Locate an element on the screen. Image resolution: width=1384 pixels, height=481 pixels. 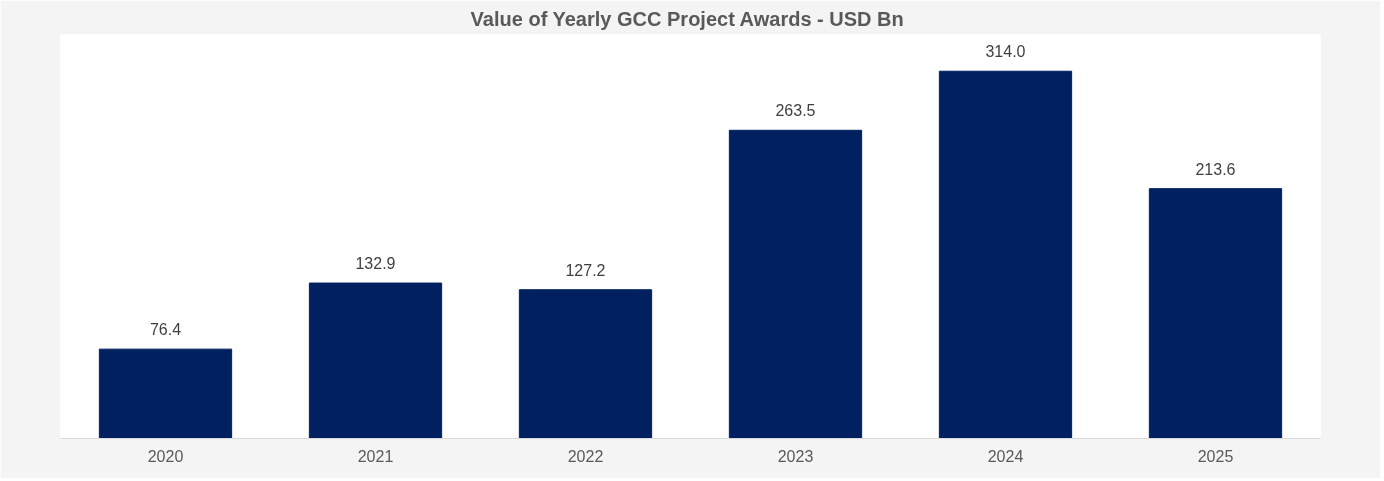
x-tick-label: 2022 is located at coordinates (585, 456).